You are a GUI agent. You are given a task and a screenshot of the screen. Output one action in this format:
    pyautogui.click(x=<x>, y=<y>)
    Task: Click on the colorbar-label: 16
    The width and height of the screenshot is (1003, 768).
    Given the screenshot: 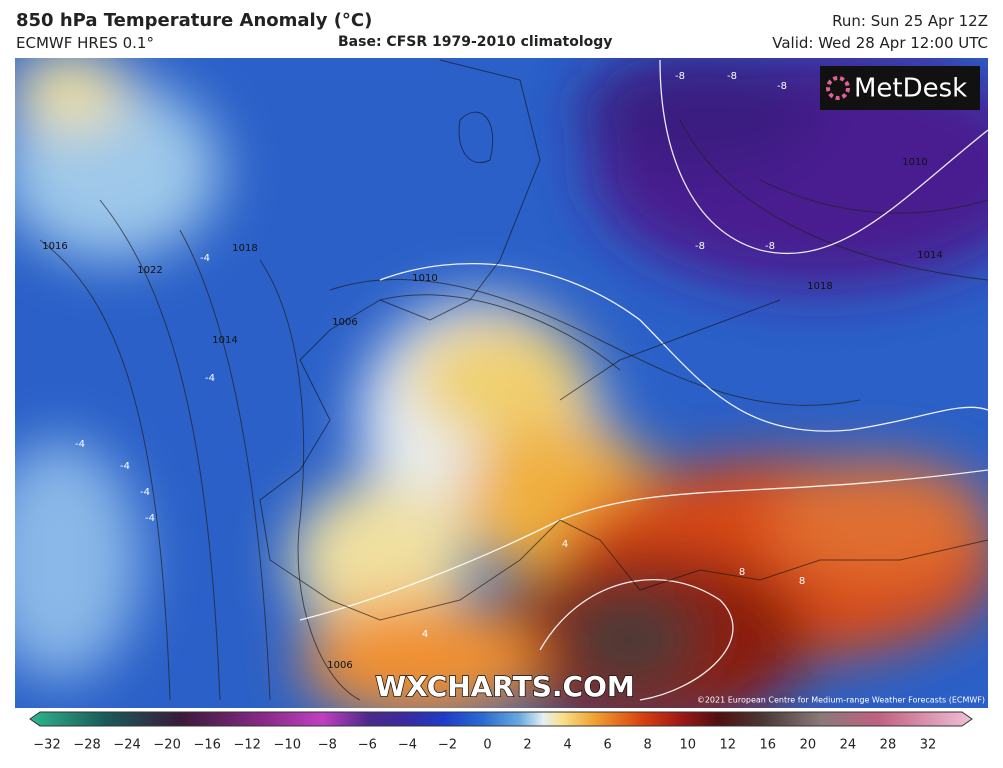 What is the action you would take?
    pyautogui.click(x=768, y=745)
    